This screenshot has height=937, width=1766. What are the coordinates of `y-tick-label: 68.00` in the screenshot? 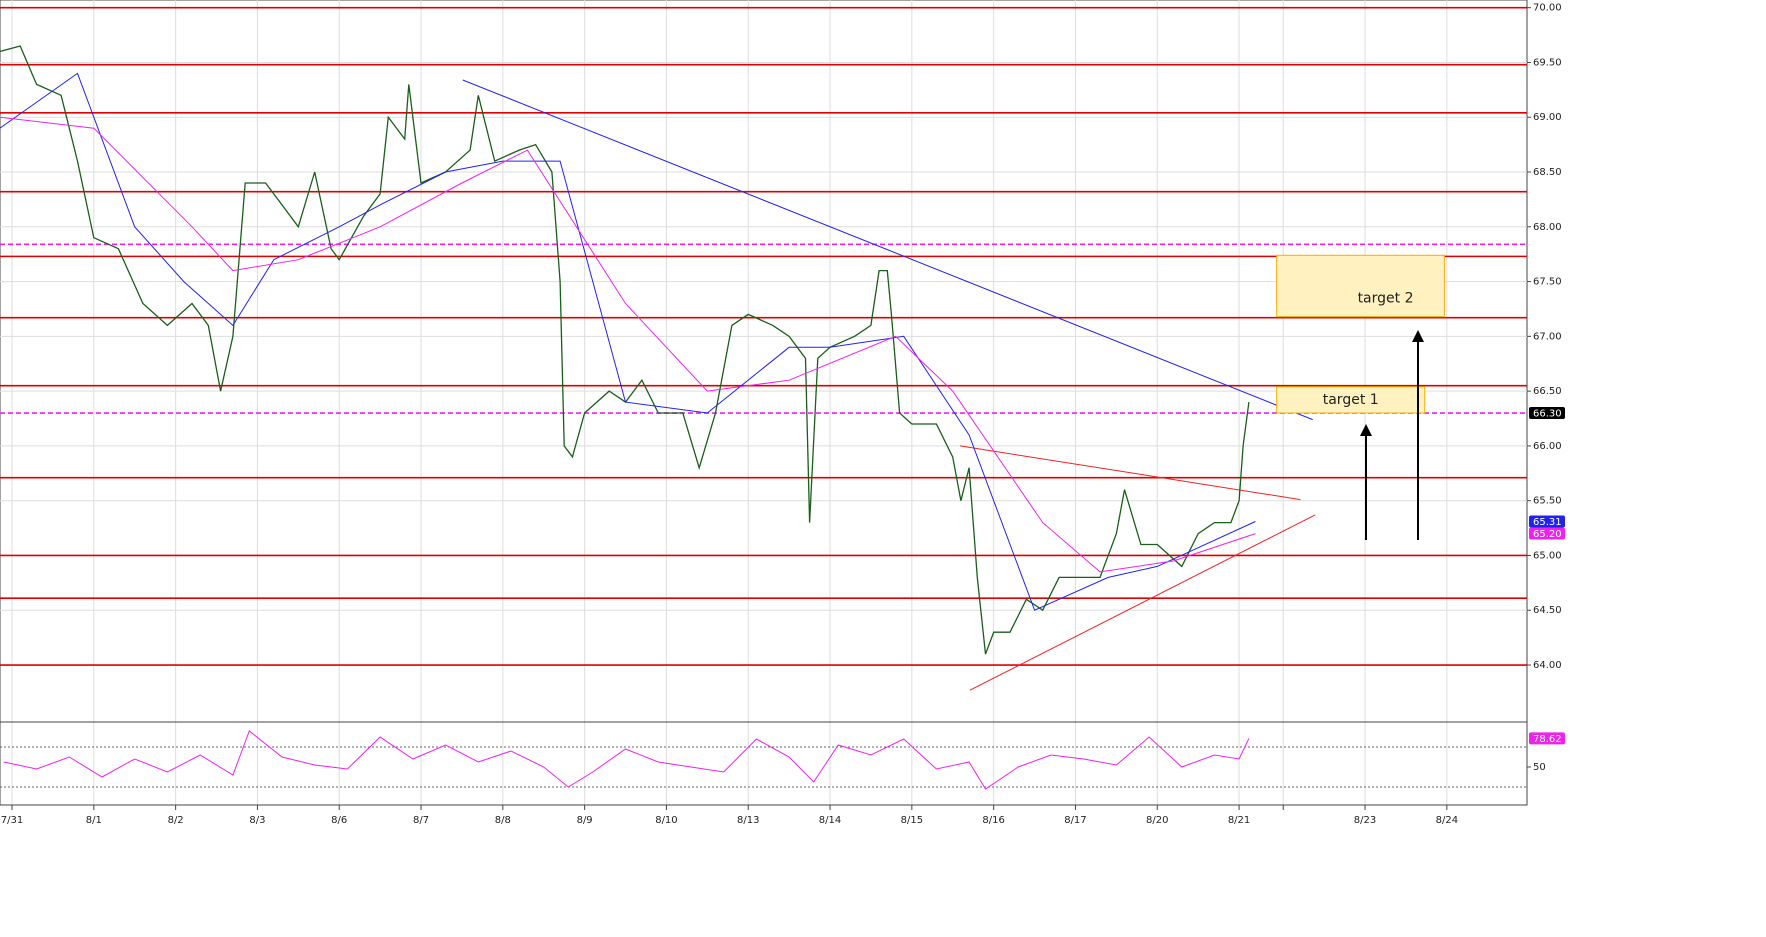 It's located at (1547, 227).